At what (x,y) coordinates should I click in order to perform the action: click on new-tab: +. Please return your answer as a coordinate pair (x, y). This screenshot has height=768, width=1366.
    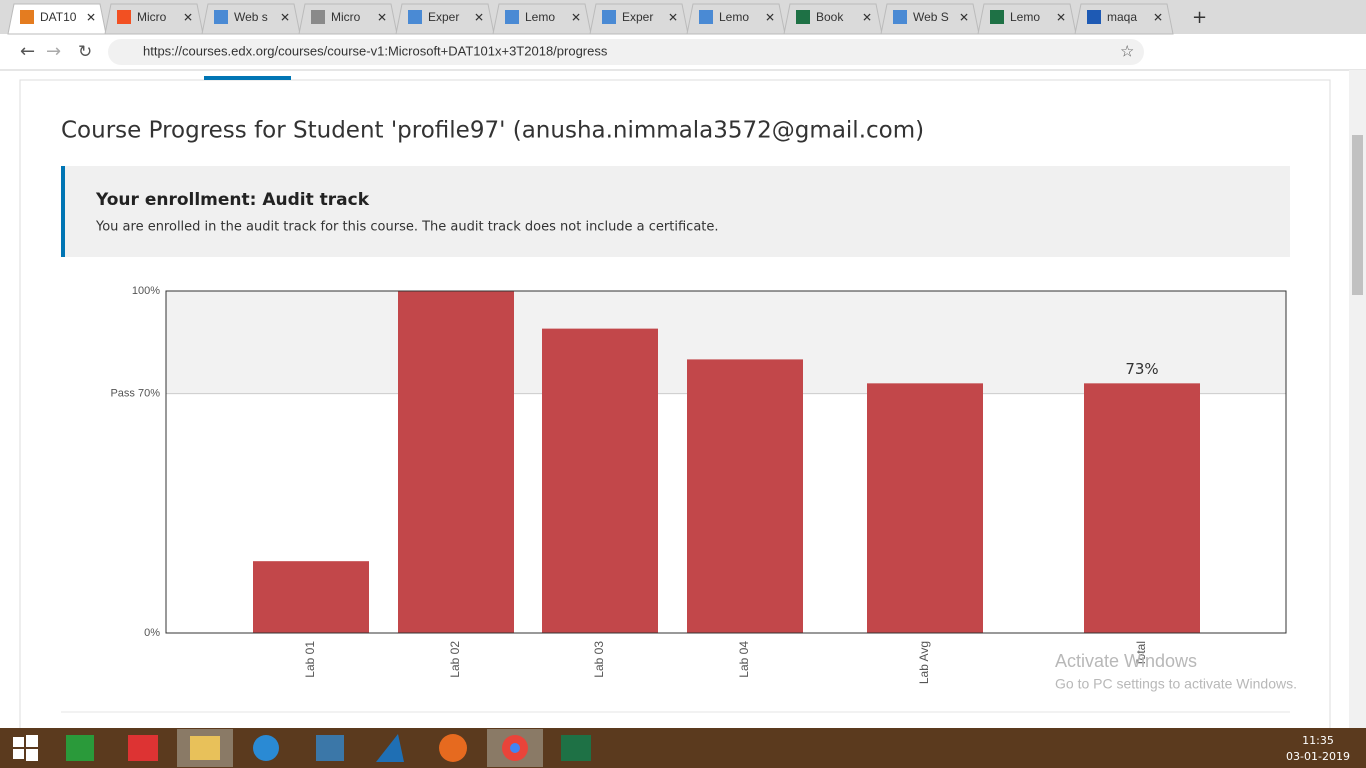
    Looking at the image, I should click on (1199, 17).